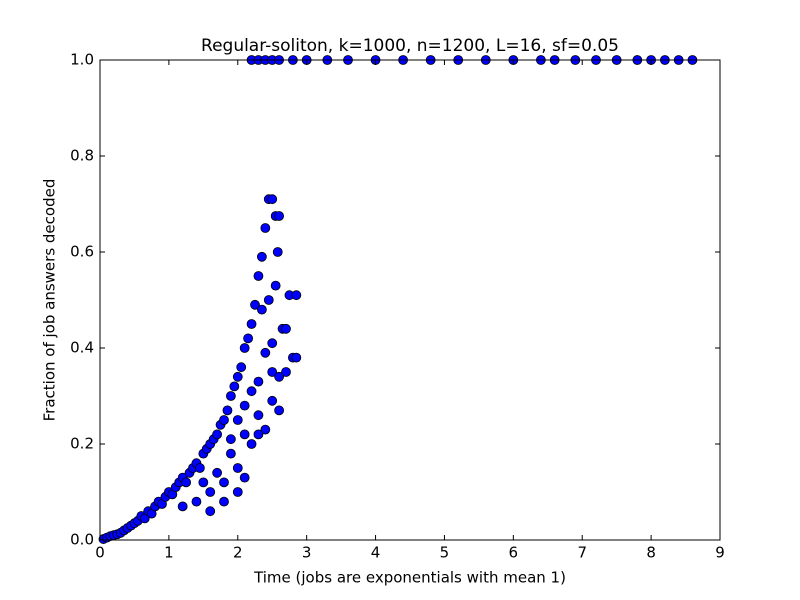 This screenshot has height=600, width=800. I want to click on y-tick-label: 0.0, so click(82, 540).